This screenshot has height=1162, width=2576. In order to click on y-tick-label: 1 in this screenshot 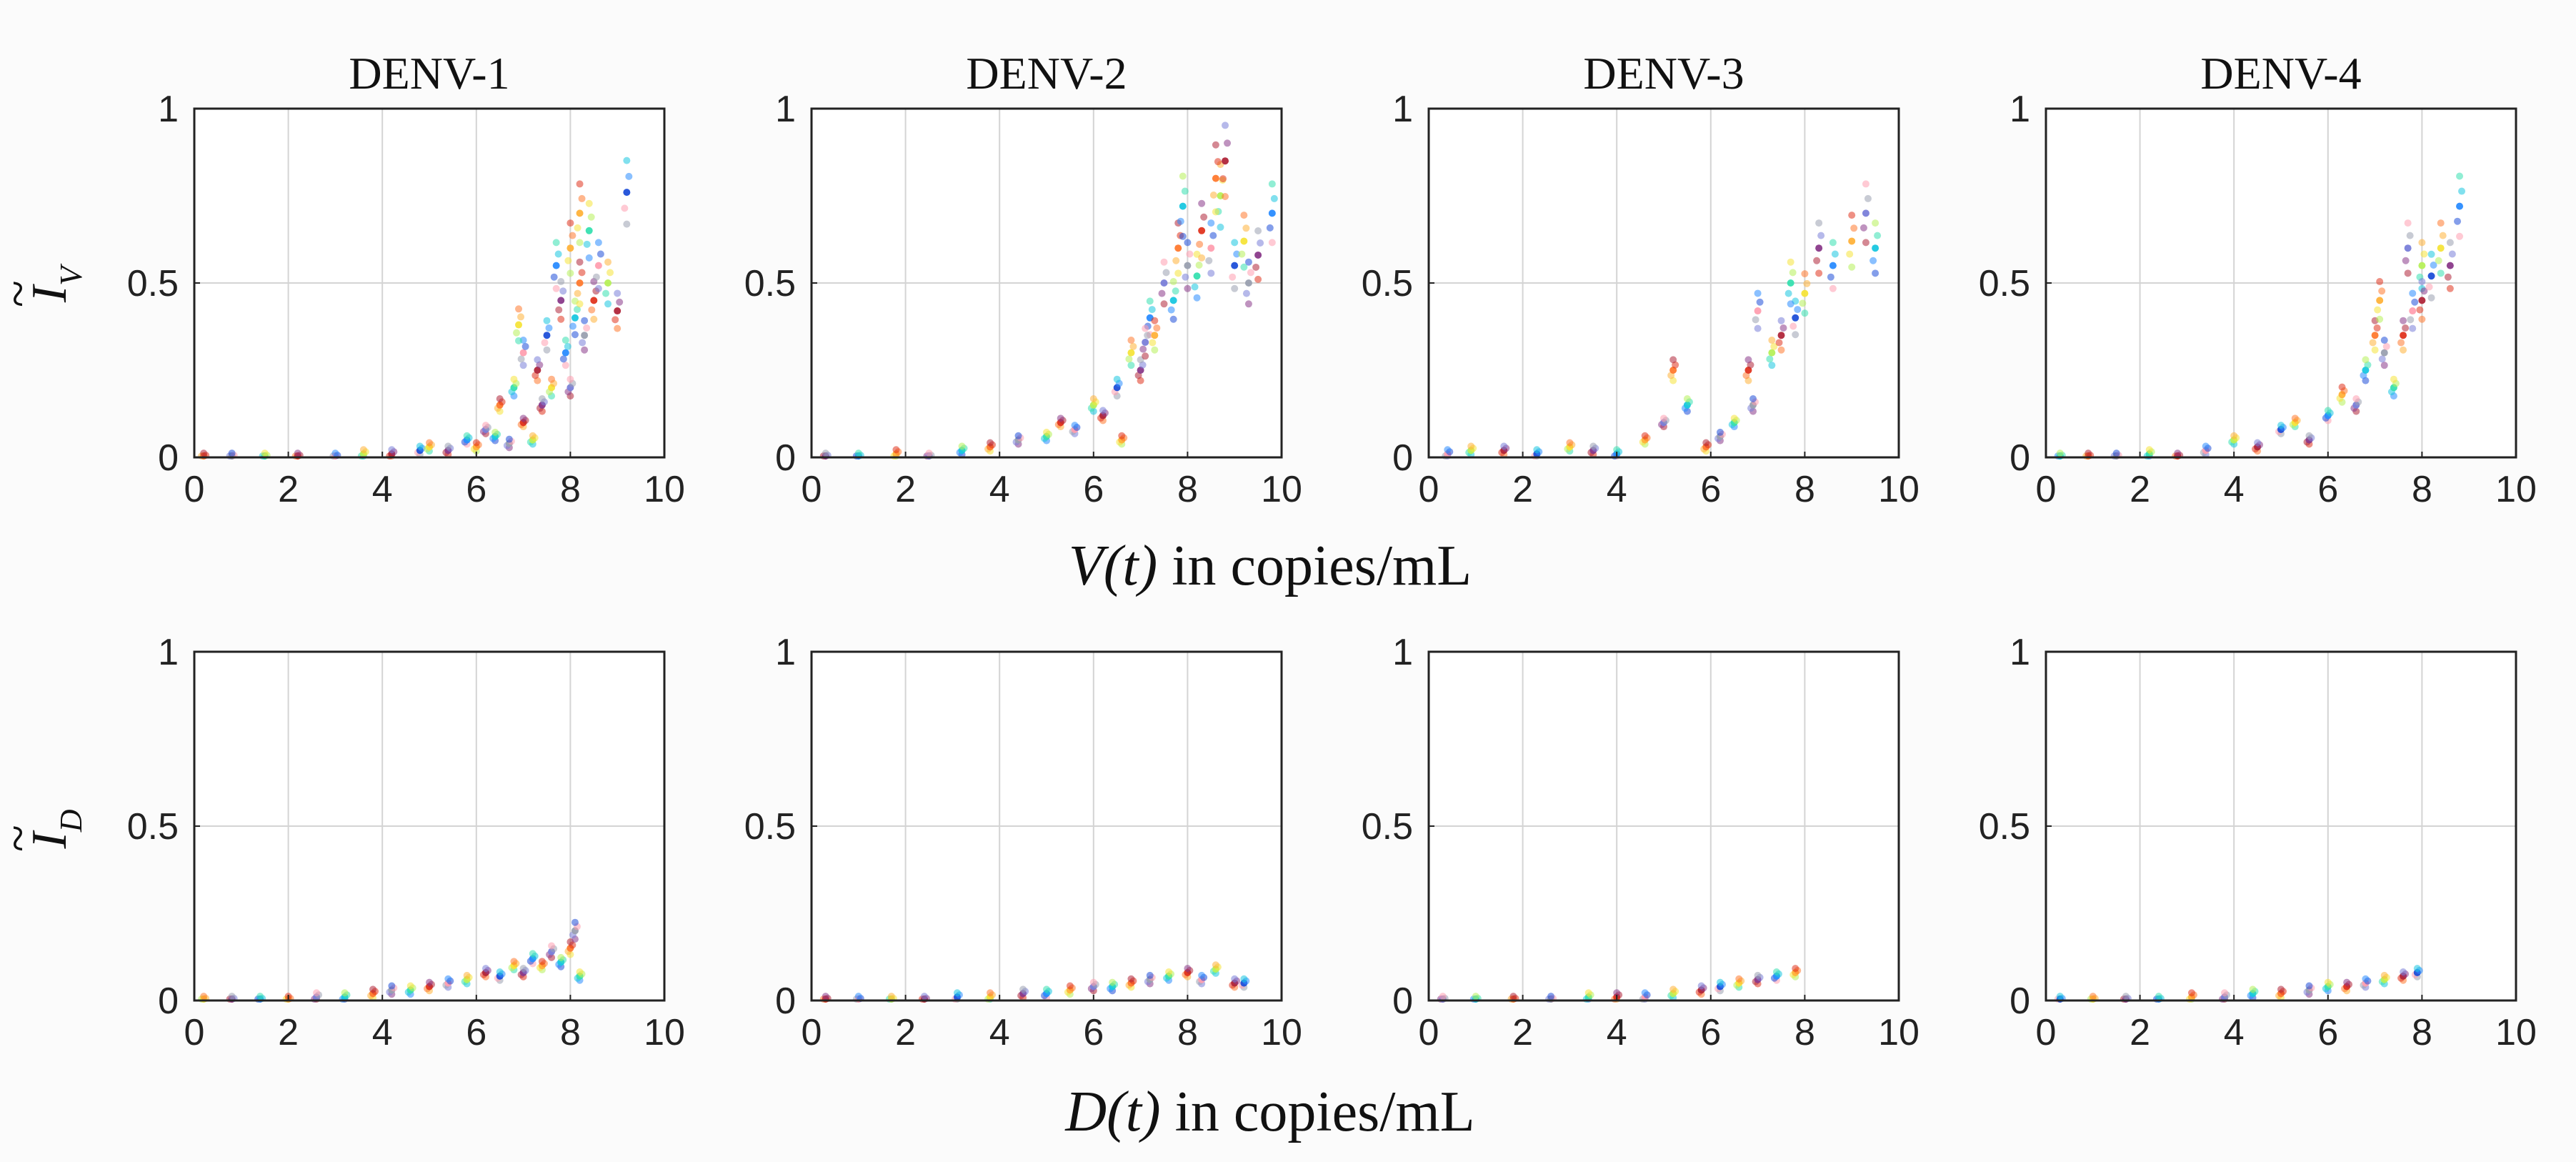, I will do `click(169, 109)`.